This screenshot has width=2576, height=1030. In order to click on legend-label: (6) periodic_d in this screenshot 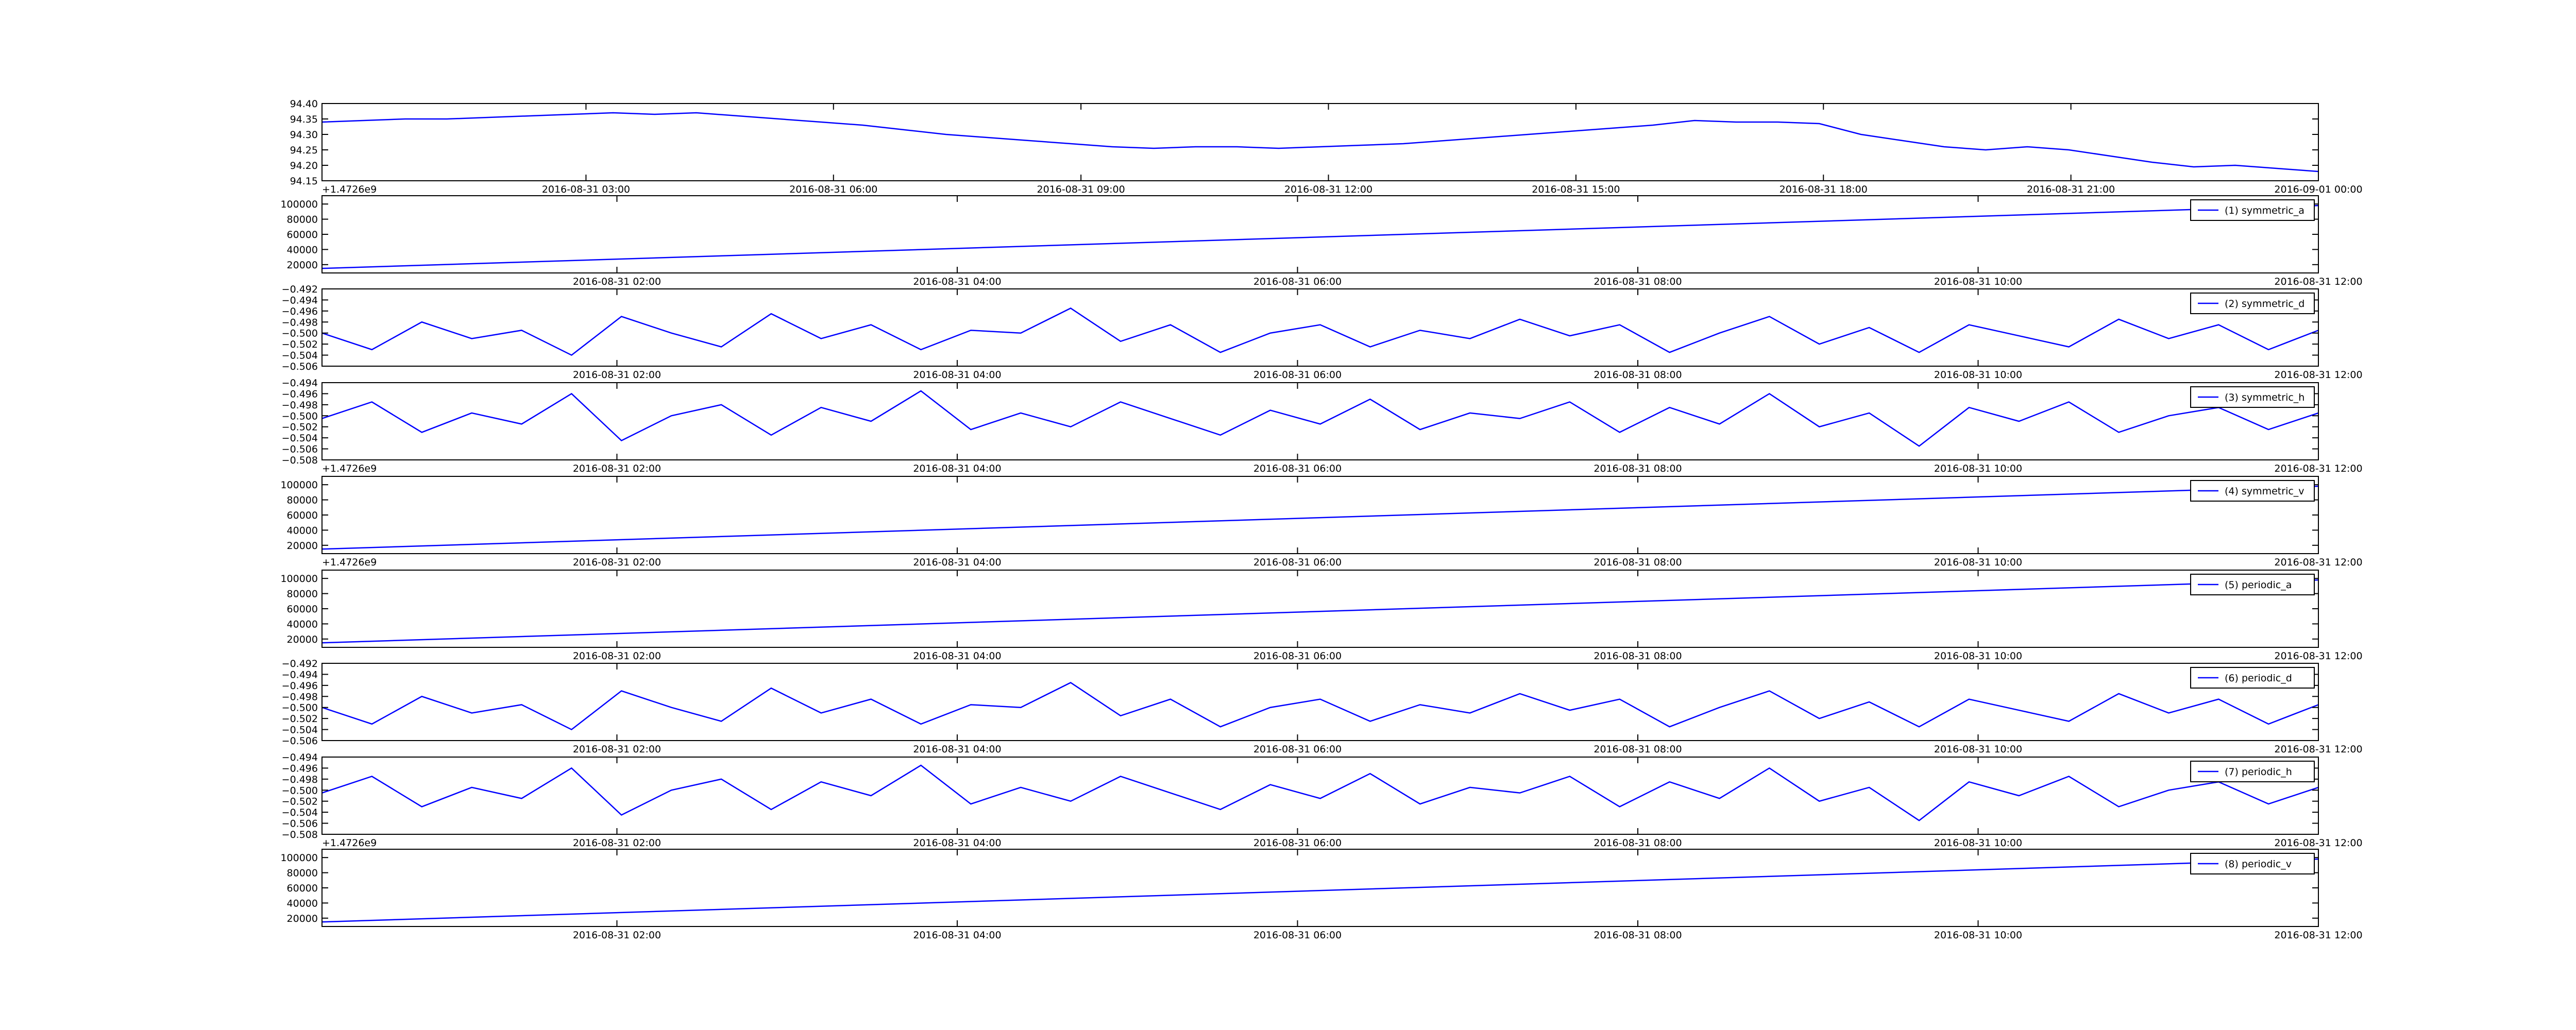, I will do `click(2258, 678)`.